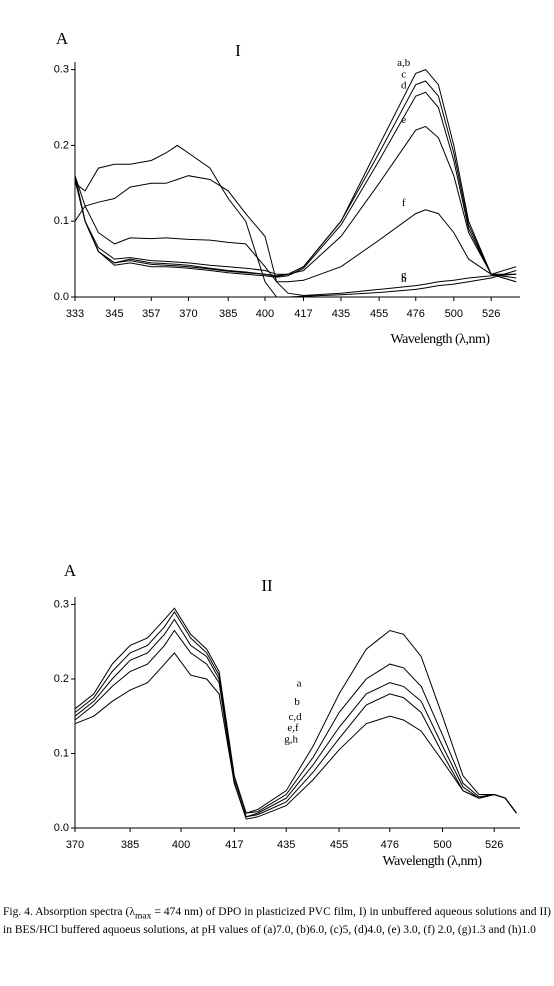 This screenshot has height=986, width=554. I want to click on caption-subscript: max, so click(143, 916).